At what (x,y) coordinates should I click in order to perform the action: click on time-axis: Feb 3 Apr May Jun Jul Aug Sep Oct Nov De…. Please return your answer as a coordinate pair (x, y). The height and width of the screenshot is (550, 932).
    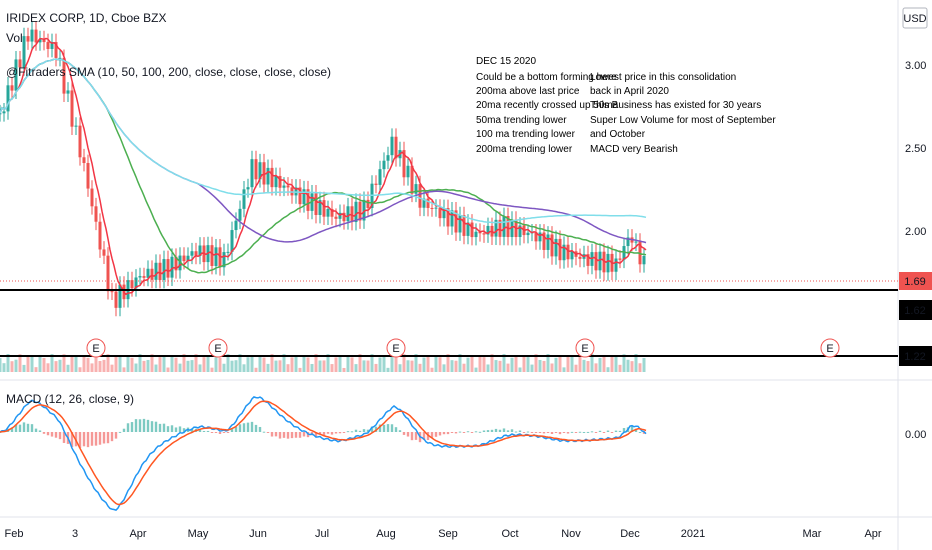
    Looking at the image, I should click on (443, 534).